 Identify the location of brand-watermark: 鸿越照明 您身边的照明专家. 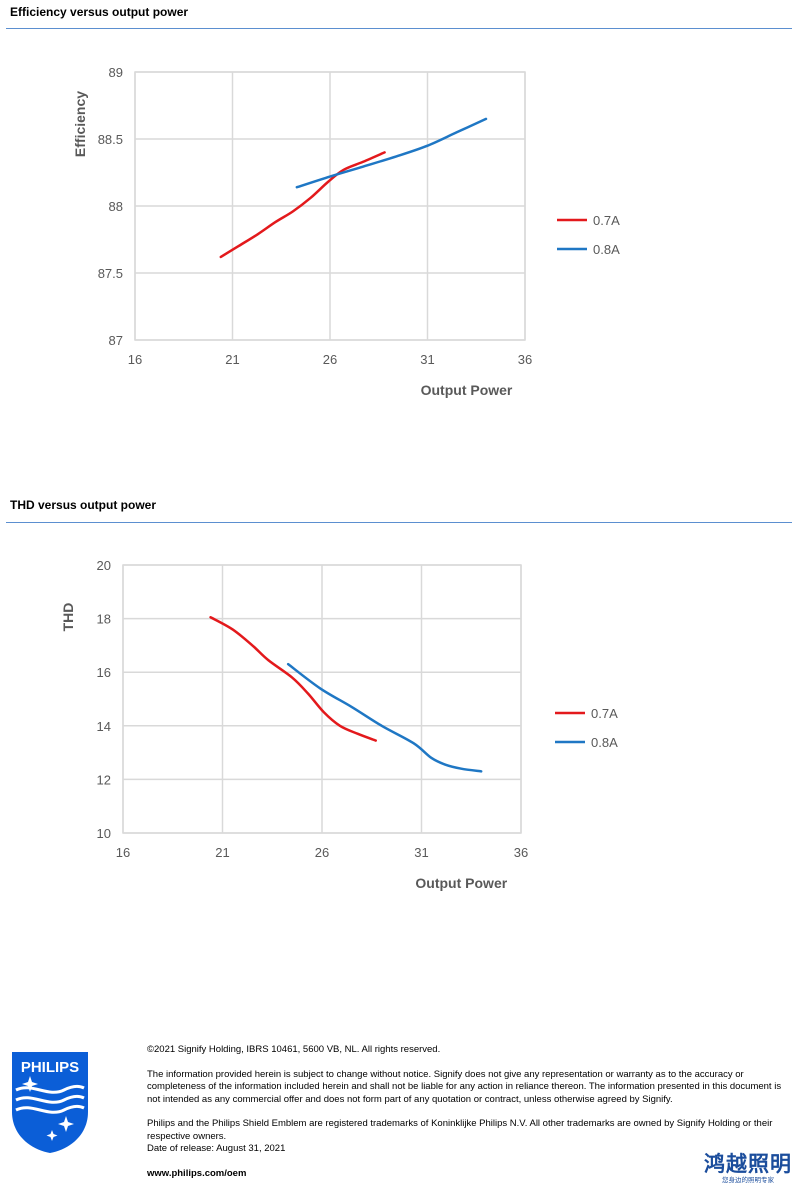
(748, 1168).